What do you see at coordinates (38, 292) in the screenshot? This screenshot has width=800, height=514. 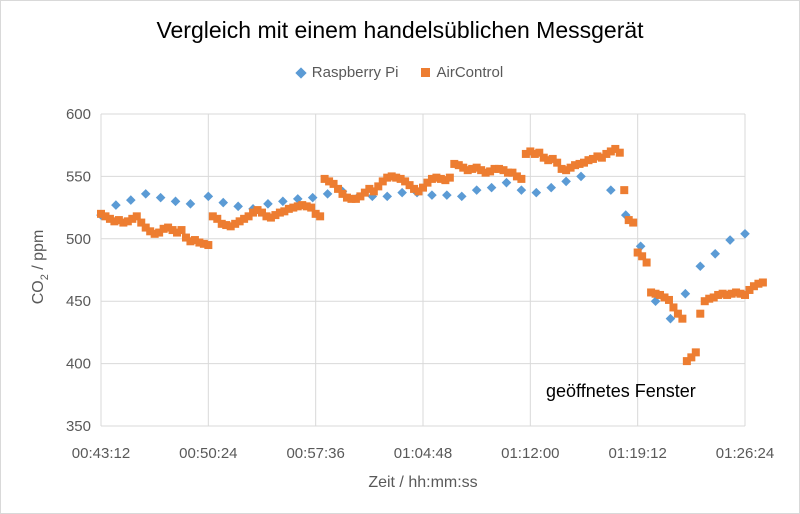 I see `y-axis-label-main: CO` at bounding box center [38, 292].